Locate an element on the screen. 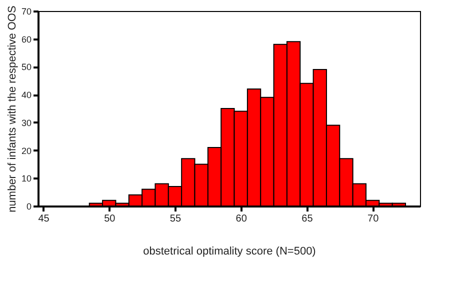  x-tick-label: 50 is located at coordinates (110, 219).